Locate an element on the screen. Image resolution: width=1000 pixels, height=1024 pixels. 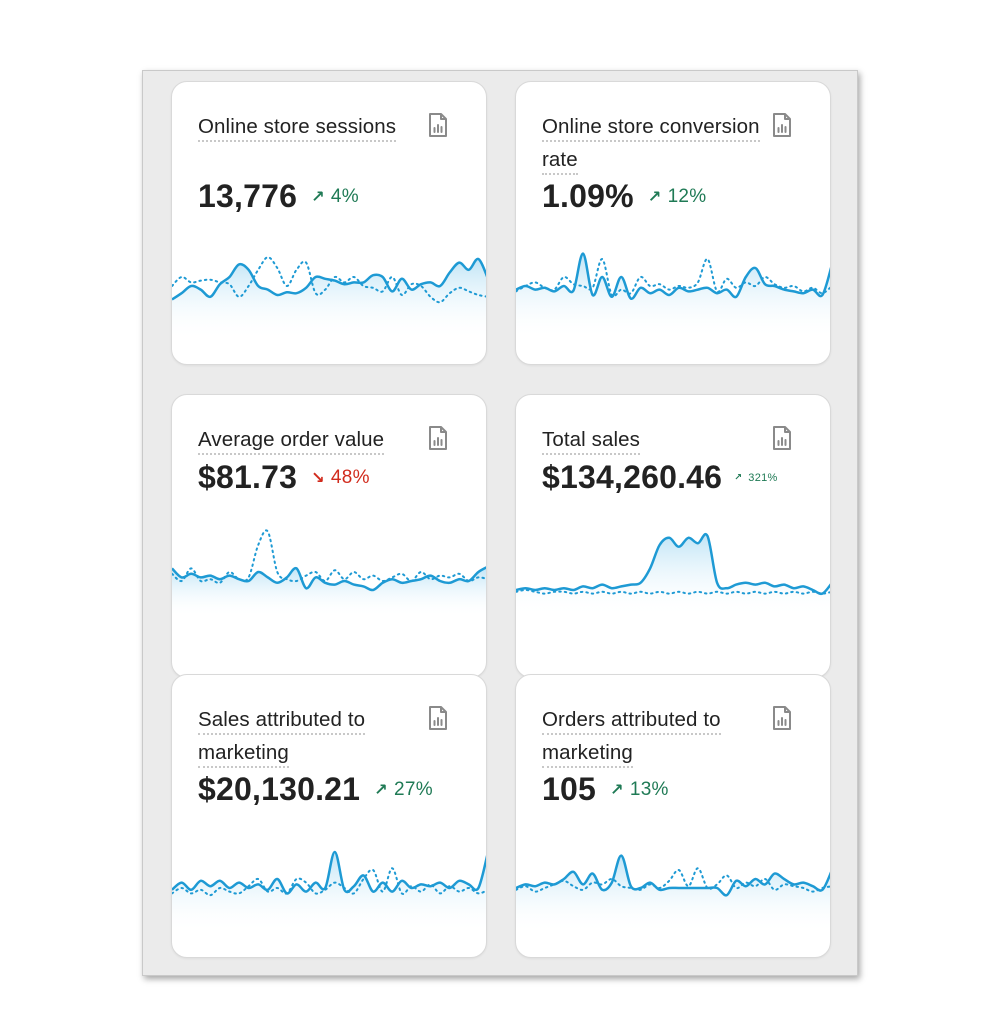
metric-card-total-sales: Total sales $134,260.46 ↗ 321% is located at coordinates (673, 536).